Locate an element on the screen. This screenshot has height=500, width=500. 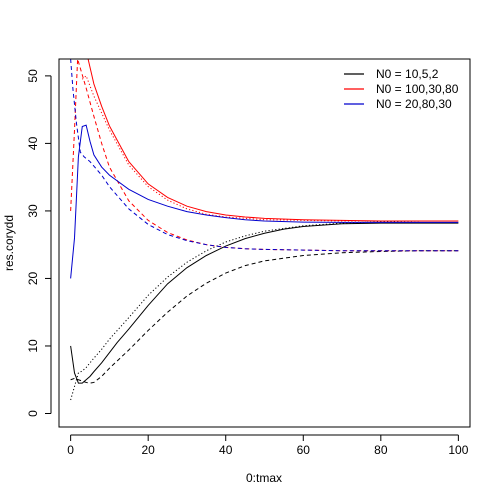
x-tick-label: 80 is located at coordinates (381, 450).